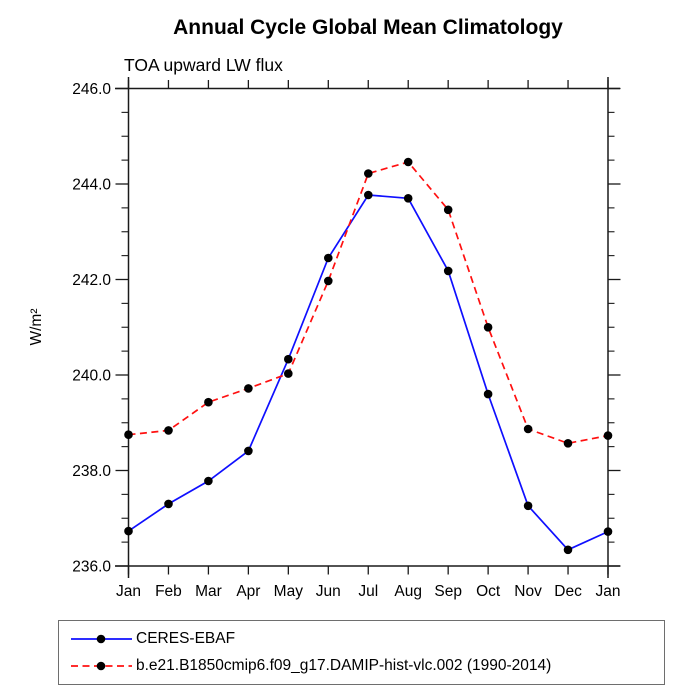 Image resolution: width=700 pixels, height=700 pixels. What do you see at coordinates (448, 591) in the screenshot?
I see `svg-text: Sep` at bounding box center [448, 591].